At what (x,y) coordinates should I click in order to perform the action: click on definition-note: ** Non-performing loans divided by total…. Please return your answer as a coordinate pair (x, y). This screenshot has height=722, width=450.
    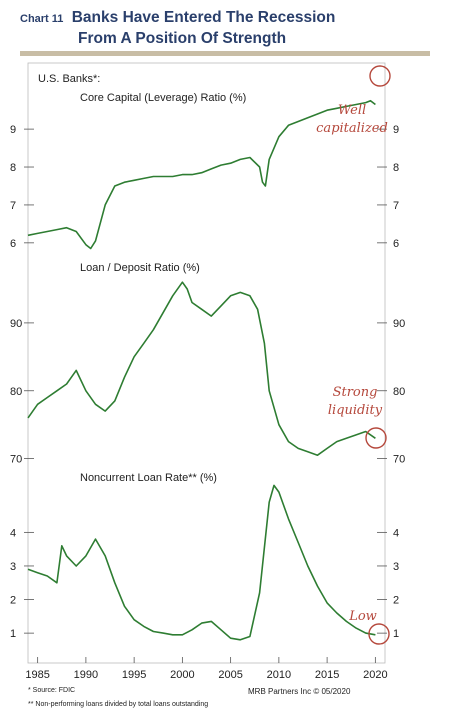
    Looking at the image, I should click on (118, 704).